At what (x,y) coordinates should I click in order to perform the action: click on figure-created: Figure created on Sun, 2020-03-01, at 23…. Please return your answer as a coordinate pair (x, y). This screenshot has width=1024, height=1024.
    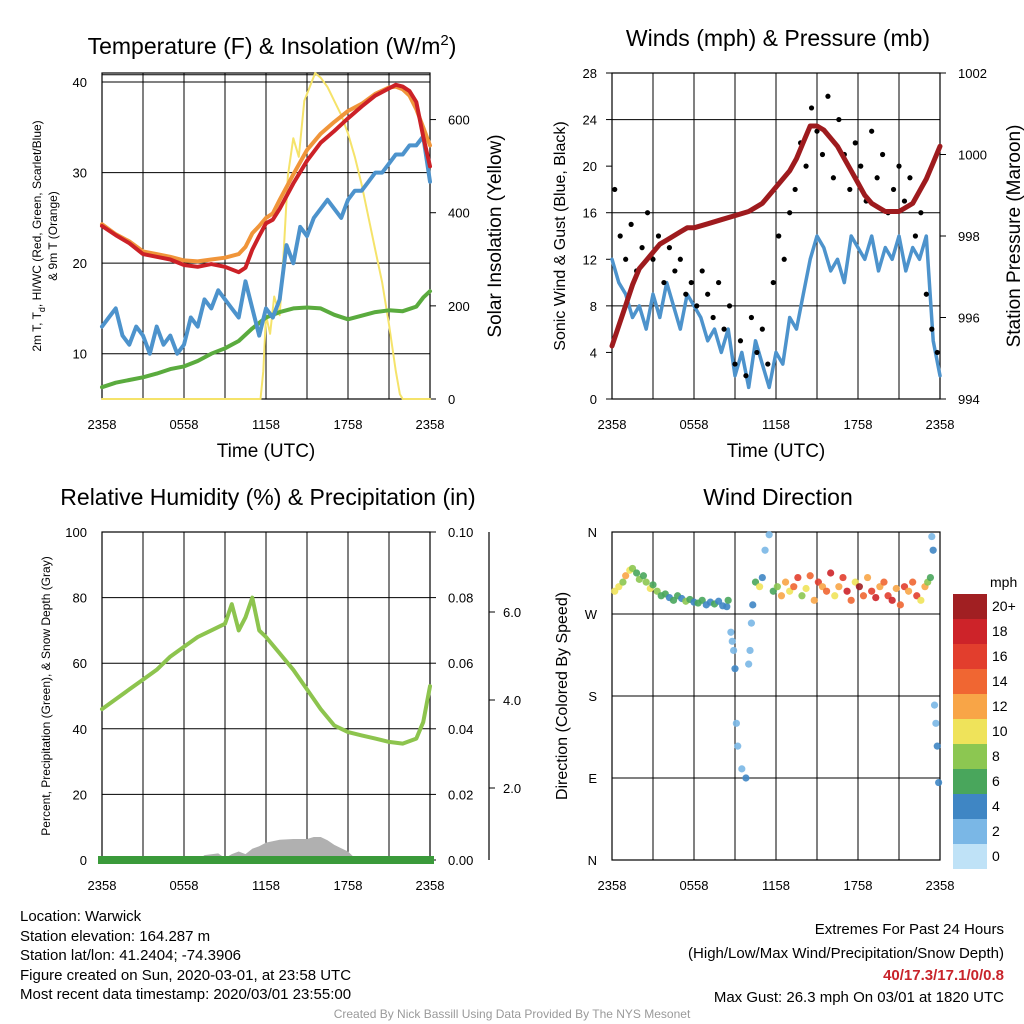
    Looking at the image, I should click on (186, 975).